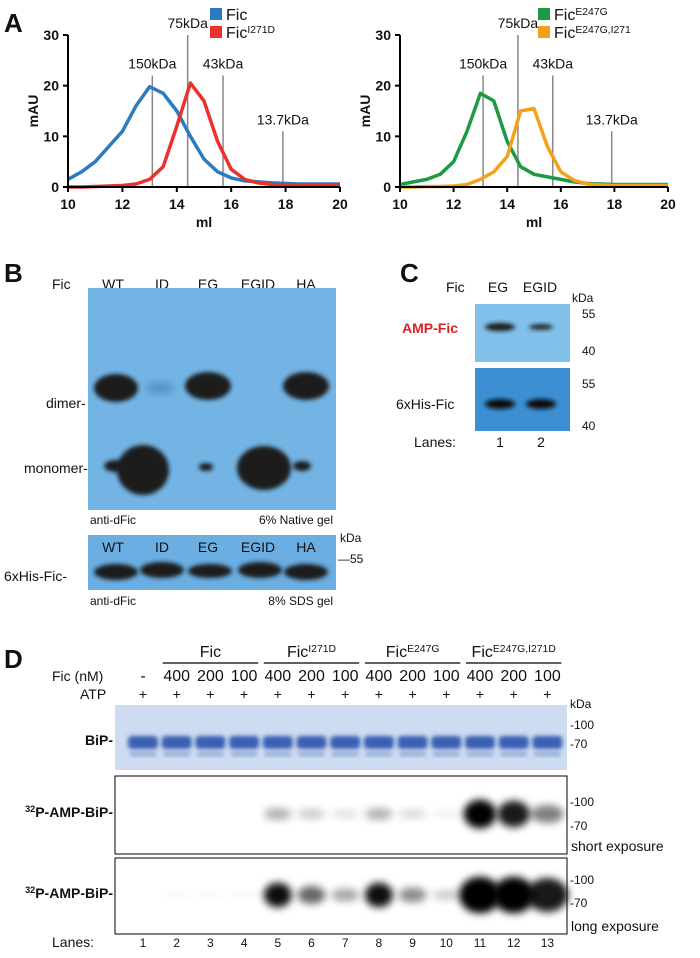  Describe the element at coordinates (244, 943) in the screenshot. I see `lane-number: 4` at that location.